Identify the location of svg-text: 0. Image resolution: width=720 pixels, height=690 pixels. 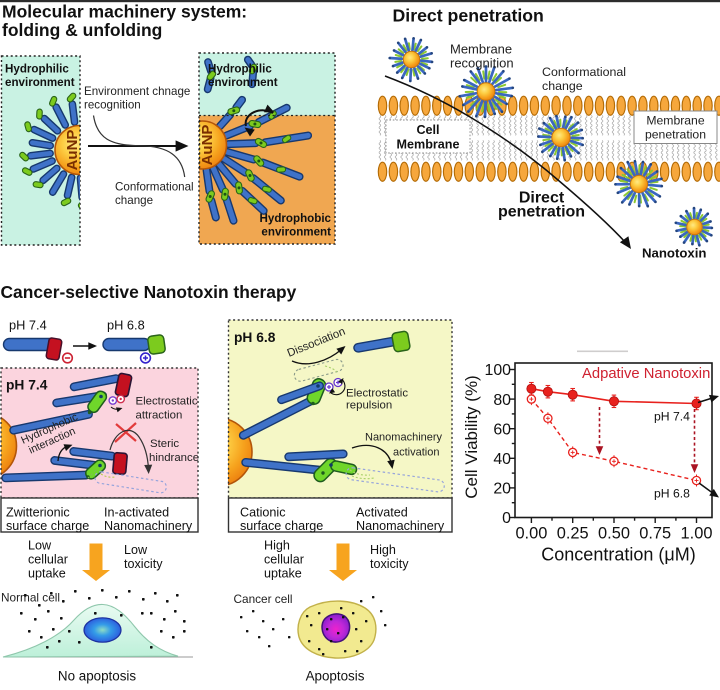
(506, 518).